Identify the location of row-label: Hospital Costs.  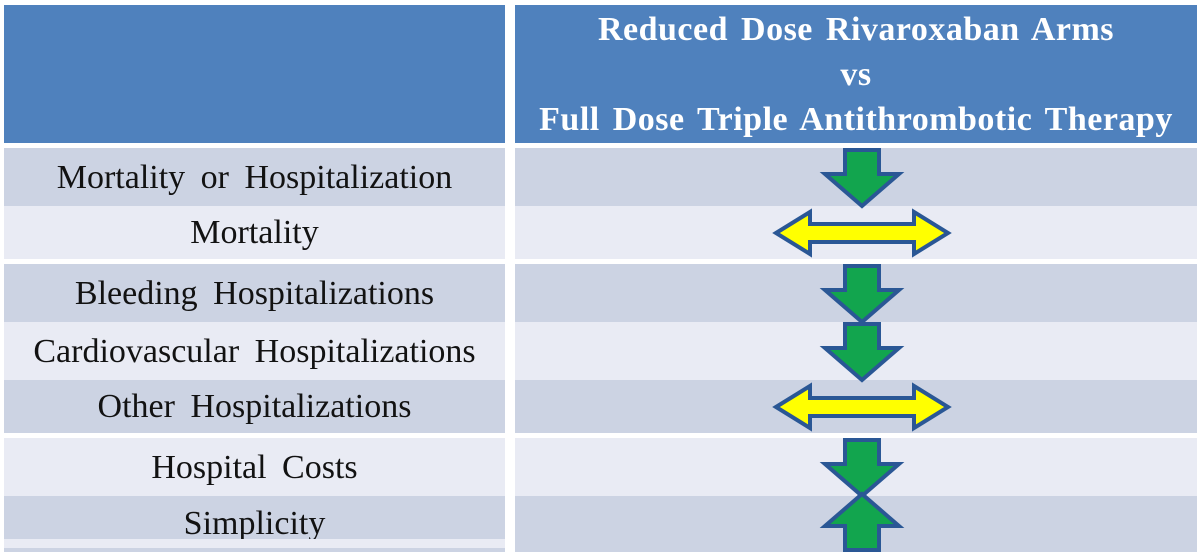
(254, 468).